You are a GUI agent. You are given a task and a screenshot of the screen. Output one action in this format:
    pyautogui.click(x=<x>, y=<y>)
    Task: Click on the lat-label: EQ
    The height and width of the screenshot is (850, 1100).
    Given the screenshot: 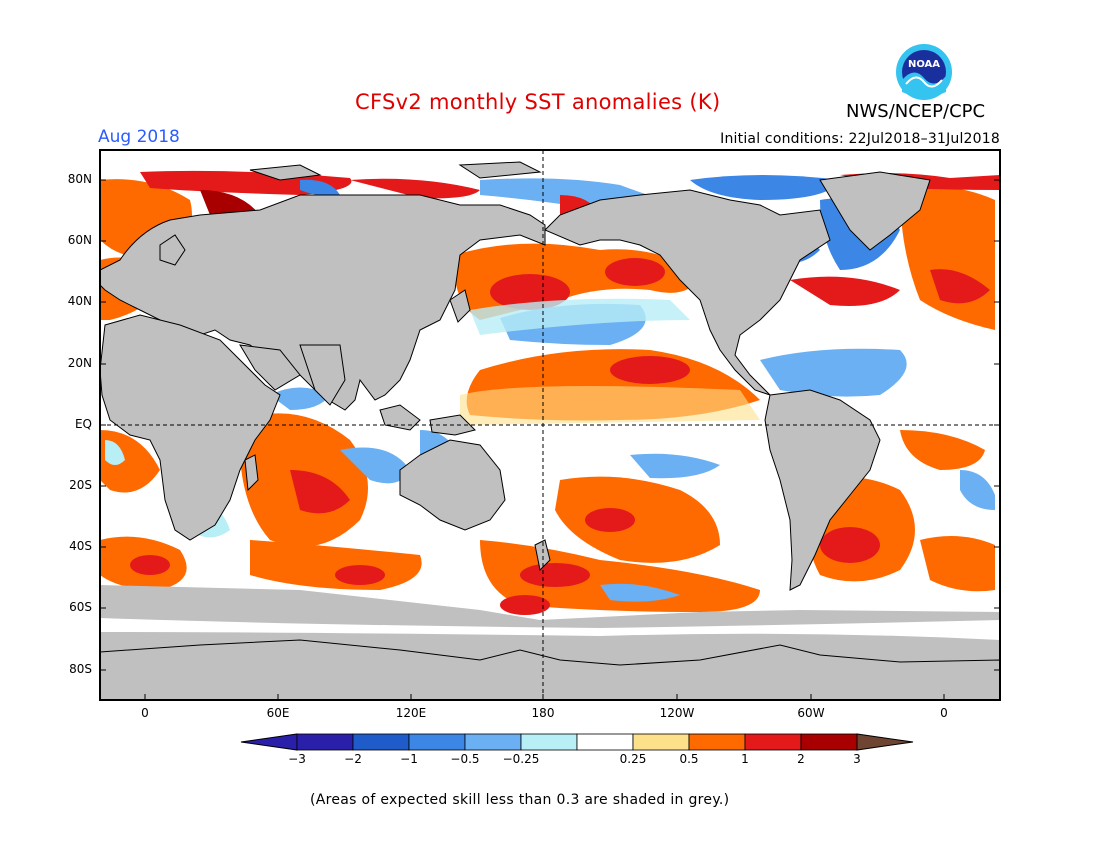 What is the action you would take?
    pyautogui.click(x=83, y=424)
    